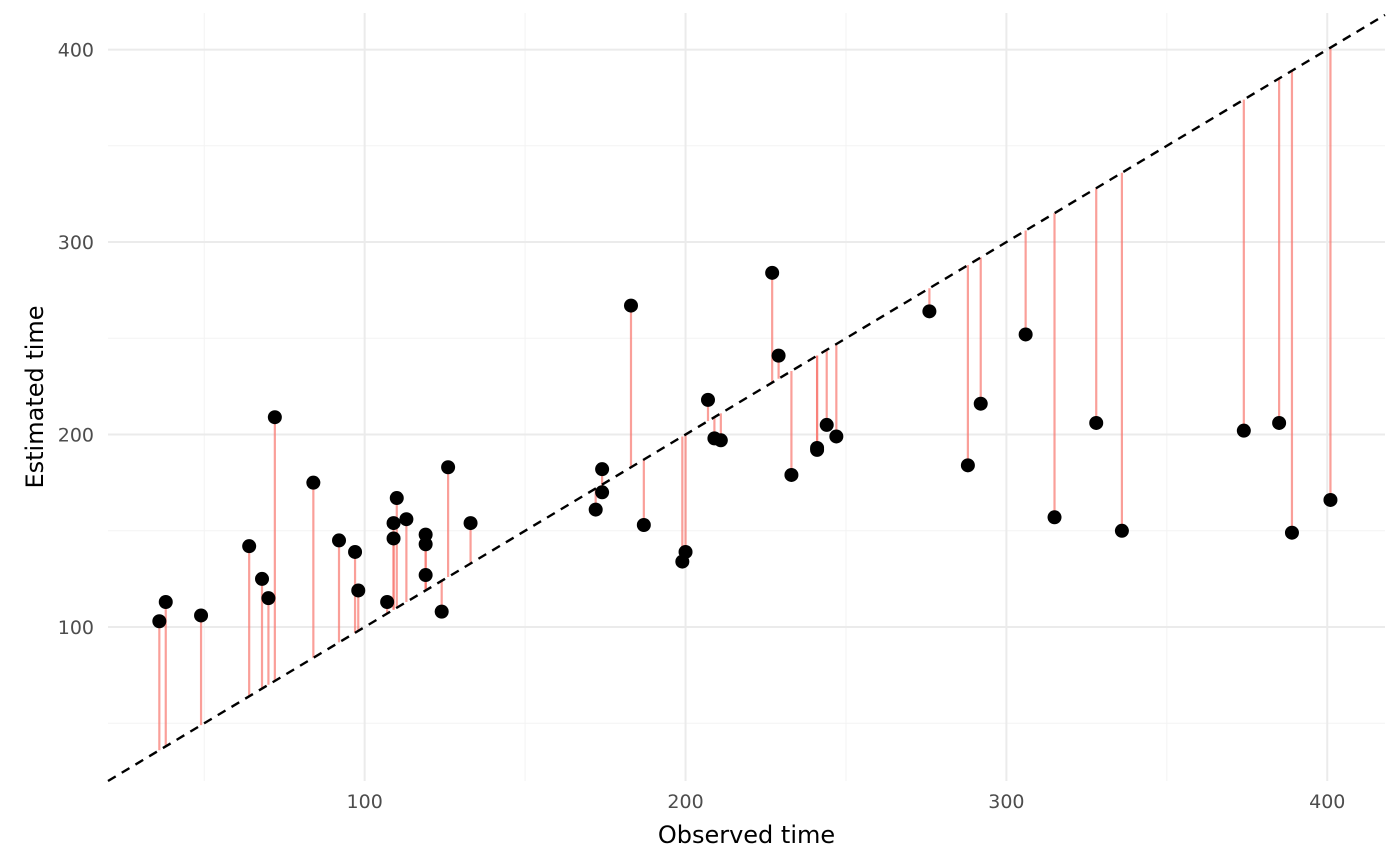 Image resolution: width=1400 pixels, height=865 pixels. Describe the element at coordinates (35, 396) in the screenshot. I see `y-axis-title: Estimated time` at that location.